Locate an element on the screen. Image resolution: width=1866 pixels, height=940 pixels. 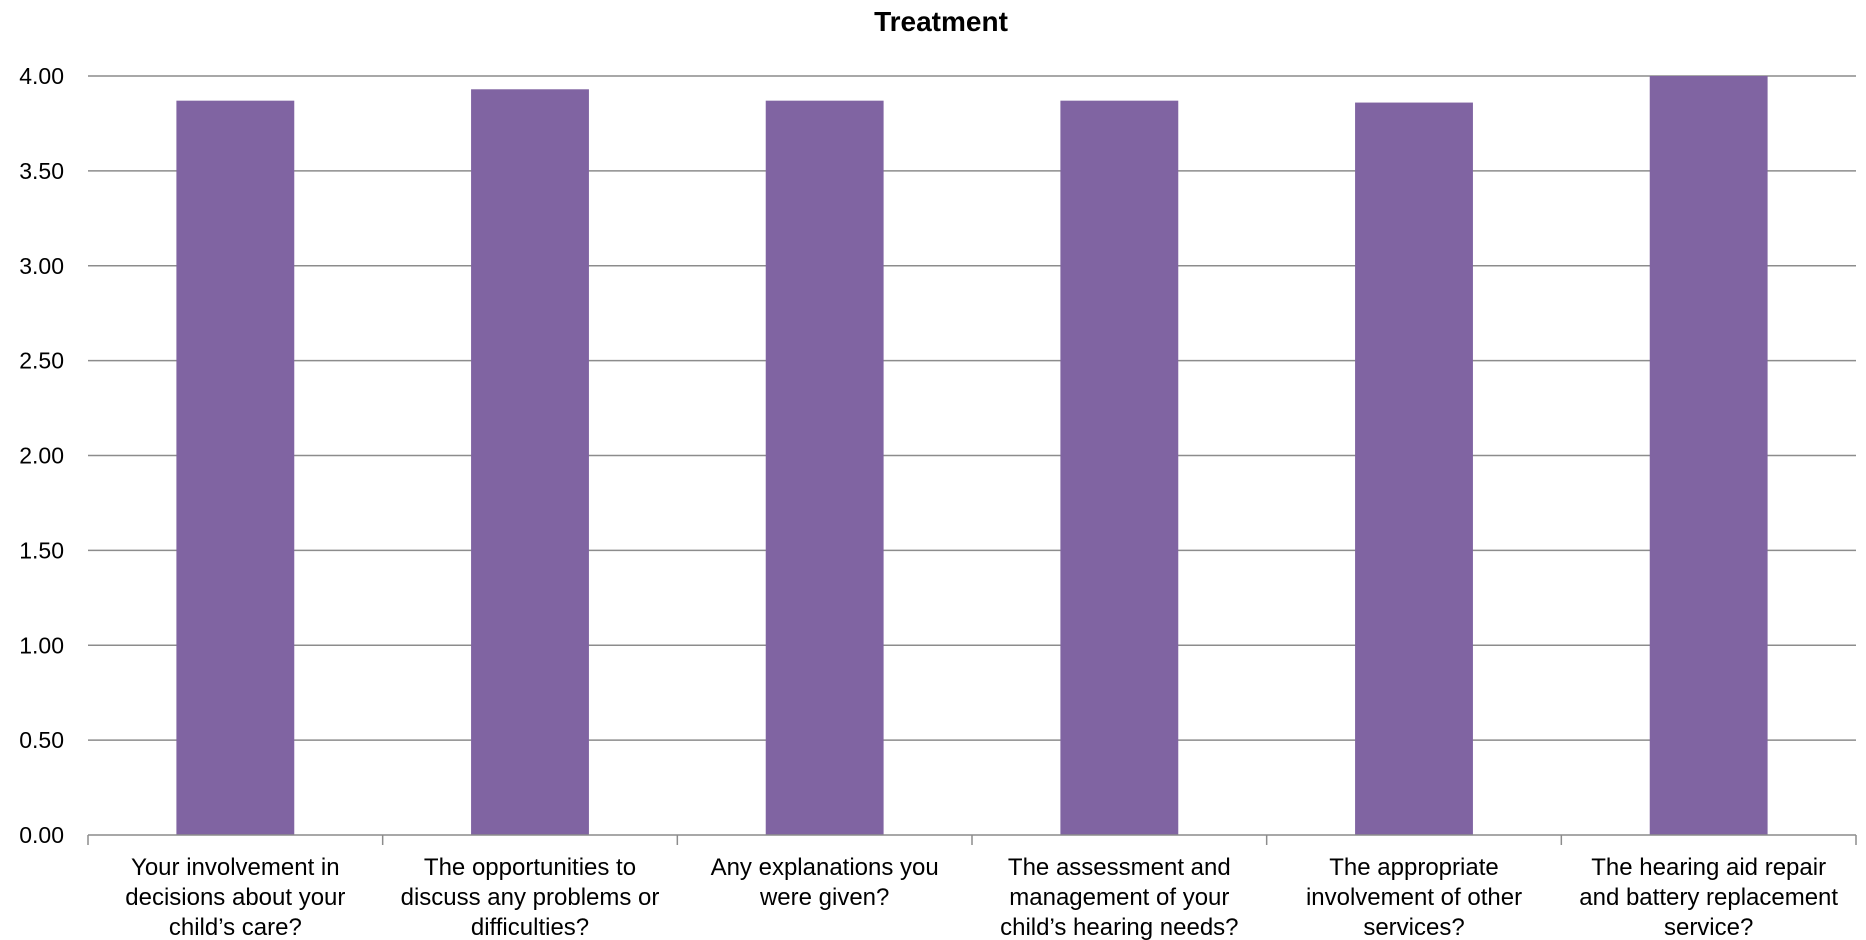
x-tick-label-line: difficulties? is located at coordinates (530, 927).